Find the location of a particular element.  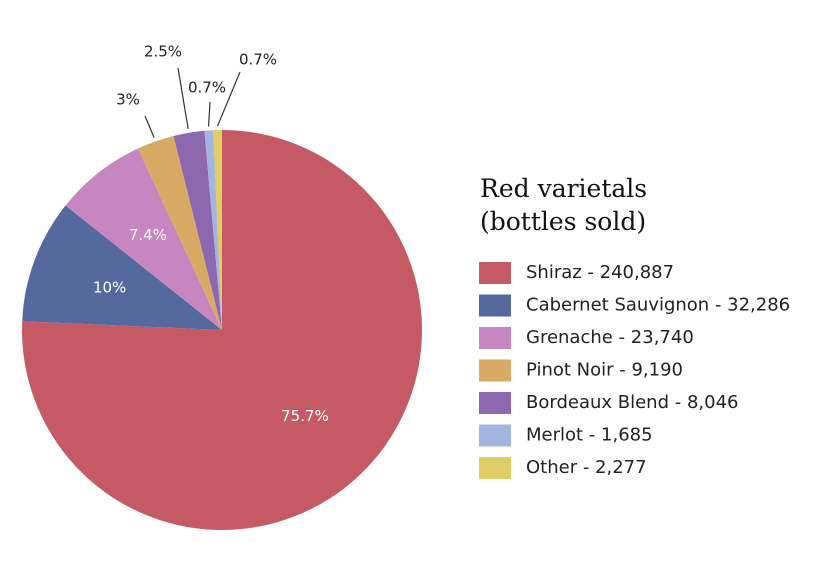

legend-label: Grenache - 23,740 is located at coordinates (610, 337).